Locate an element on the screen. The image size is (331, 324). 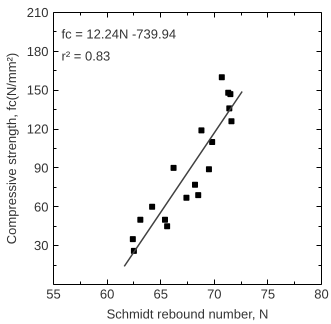
annotation: r² = 0.83 is located at coordinates (86, 56).